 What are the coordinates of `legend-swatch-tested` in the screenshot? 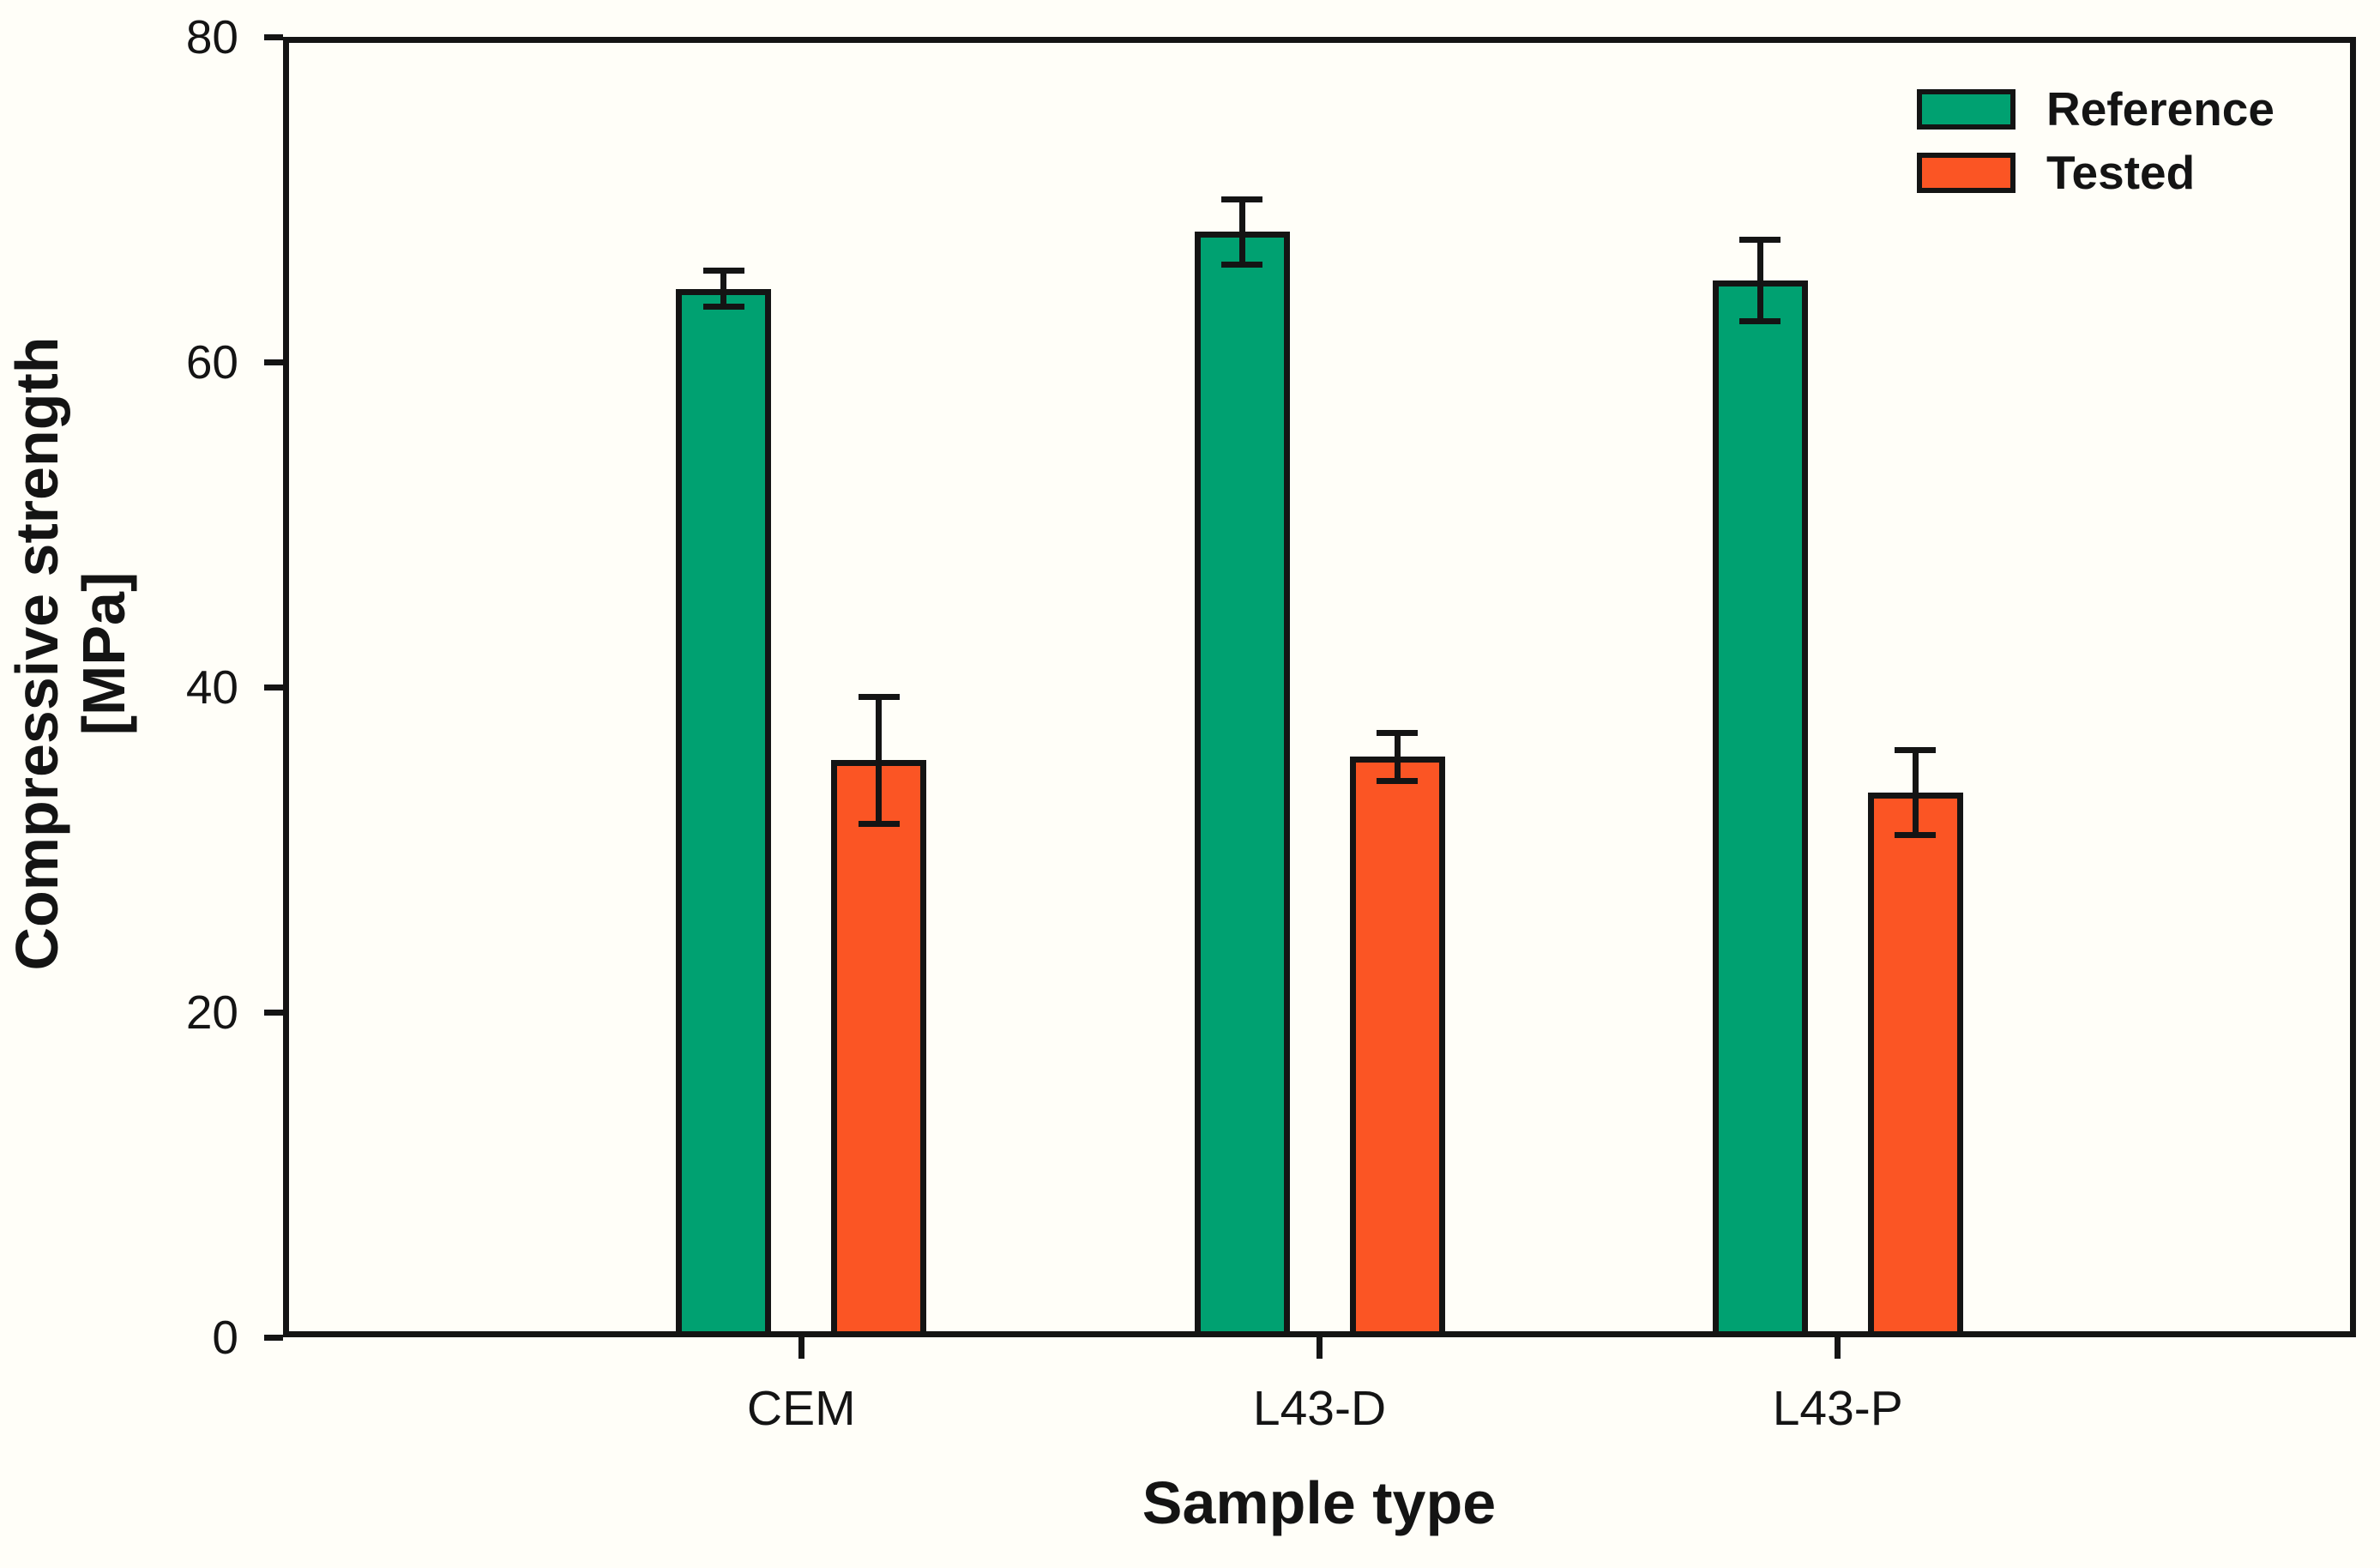 It's located at (1966, 173).